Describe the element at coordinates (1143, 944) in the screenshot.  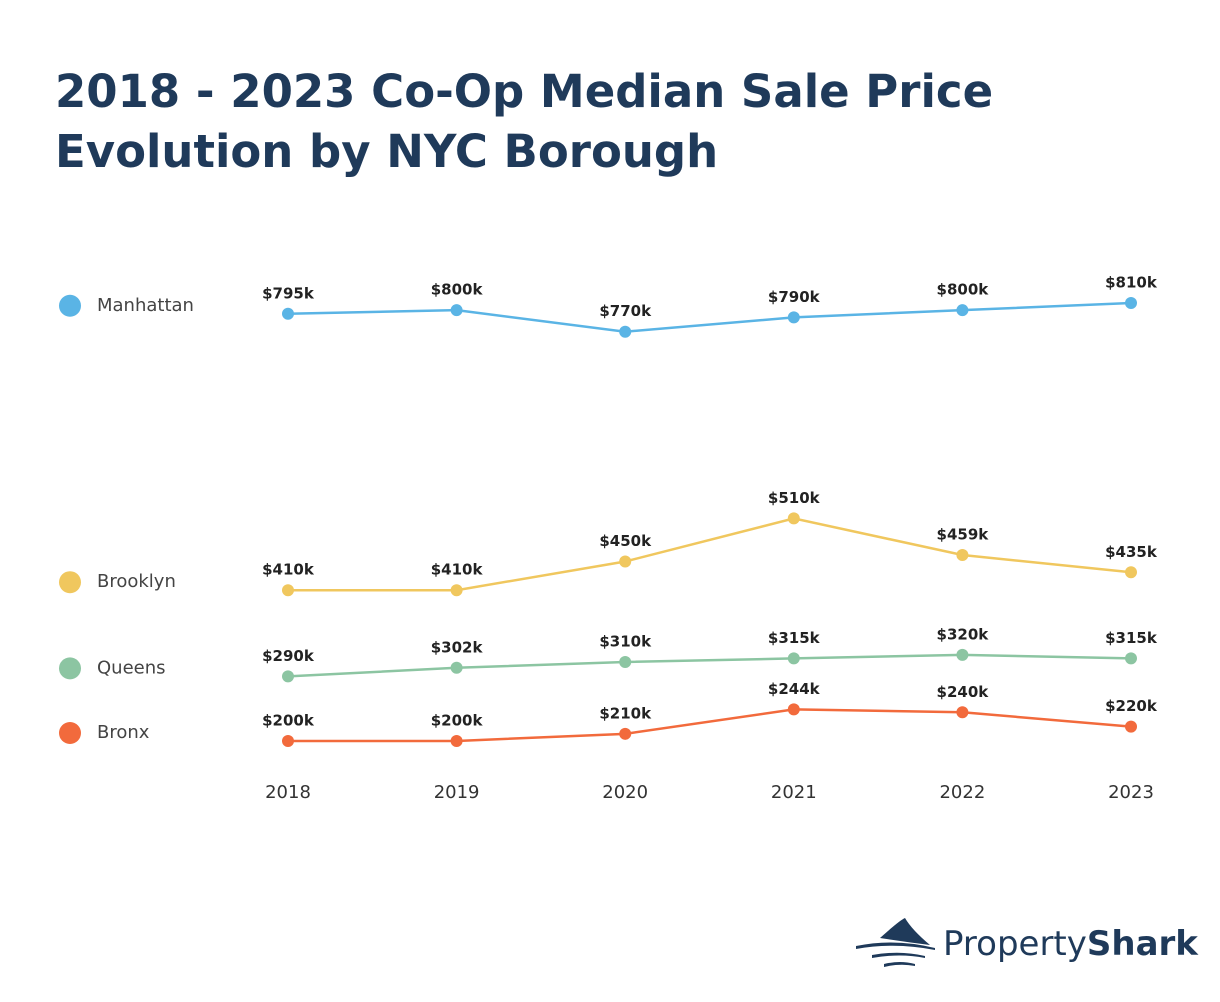
I see `logo-part: Shark` at that location.